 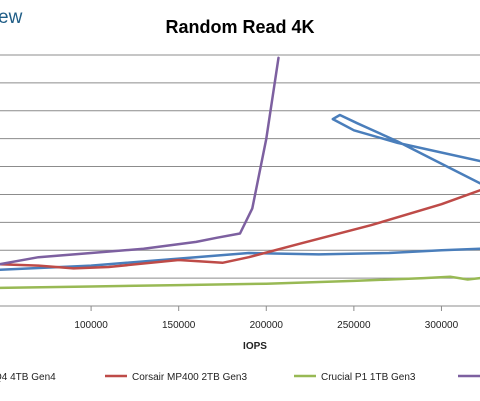 I want to click on x-tick-label: 200000, so click(x=267, y=325).